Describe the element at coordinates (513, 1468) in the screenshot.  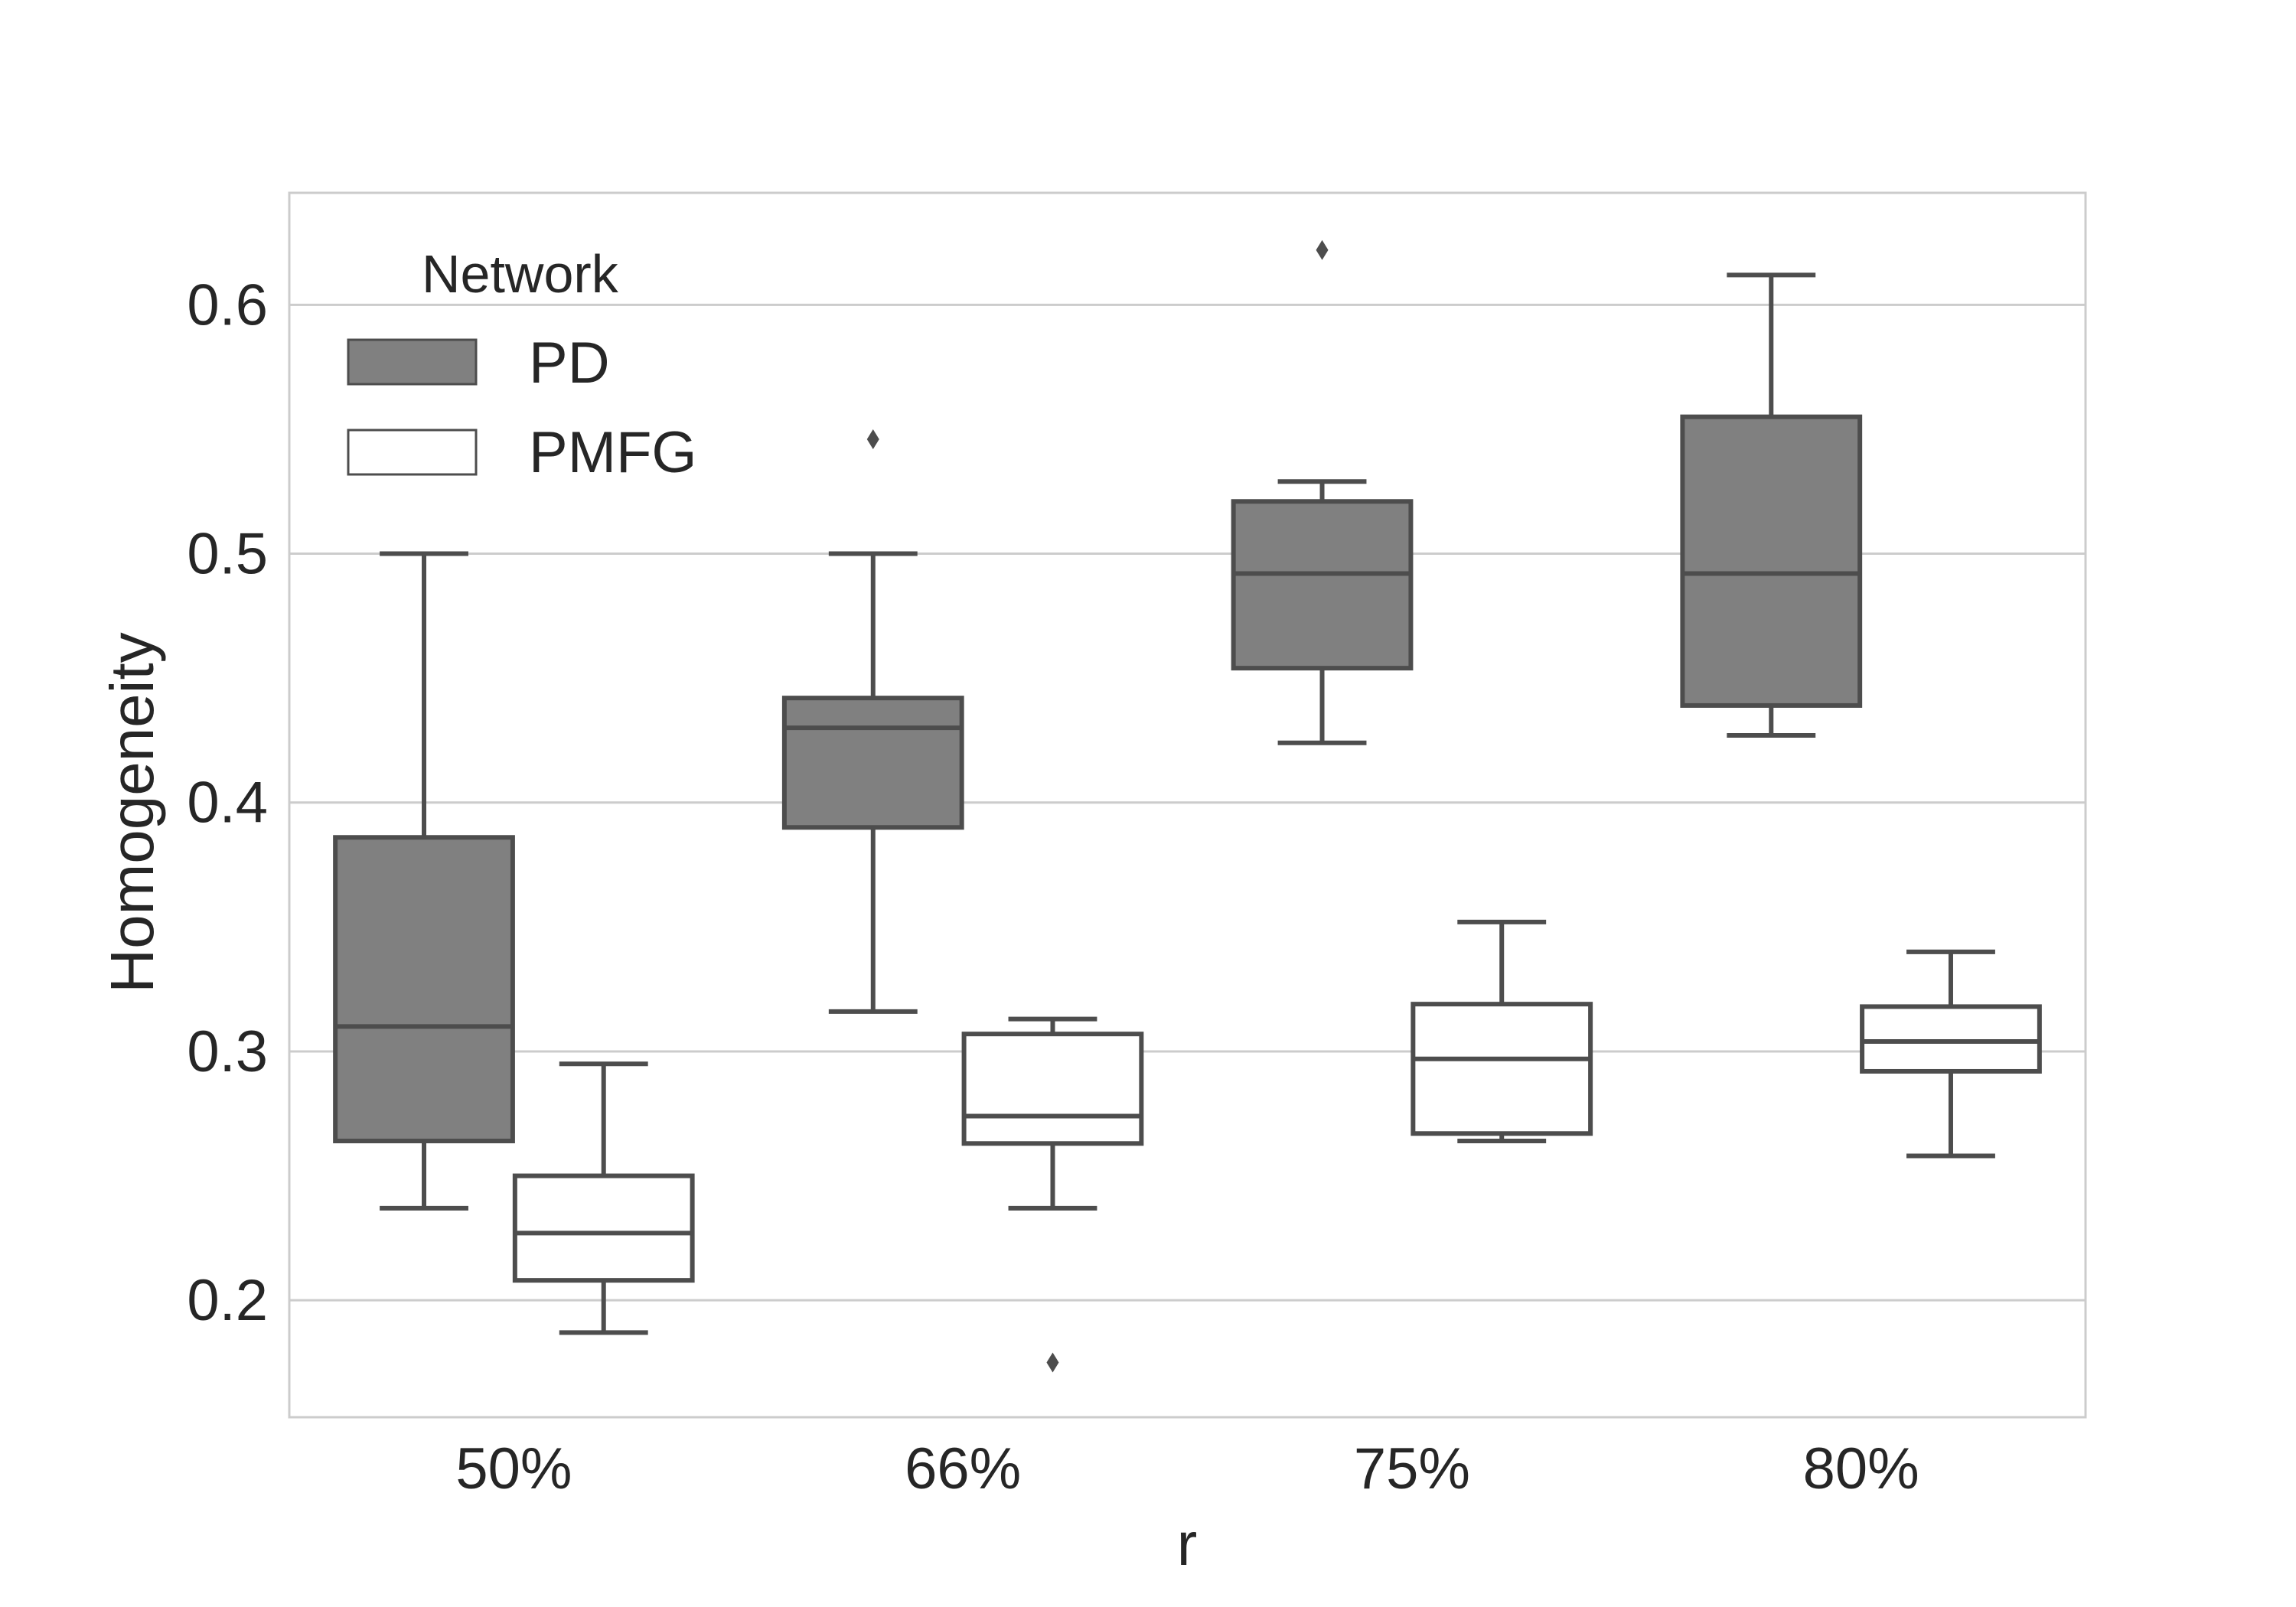
I see `x-tick-label: 50%` at that location.